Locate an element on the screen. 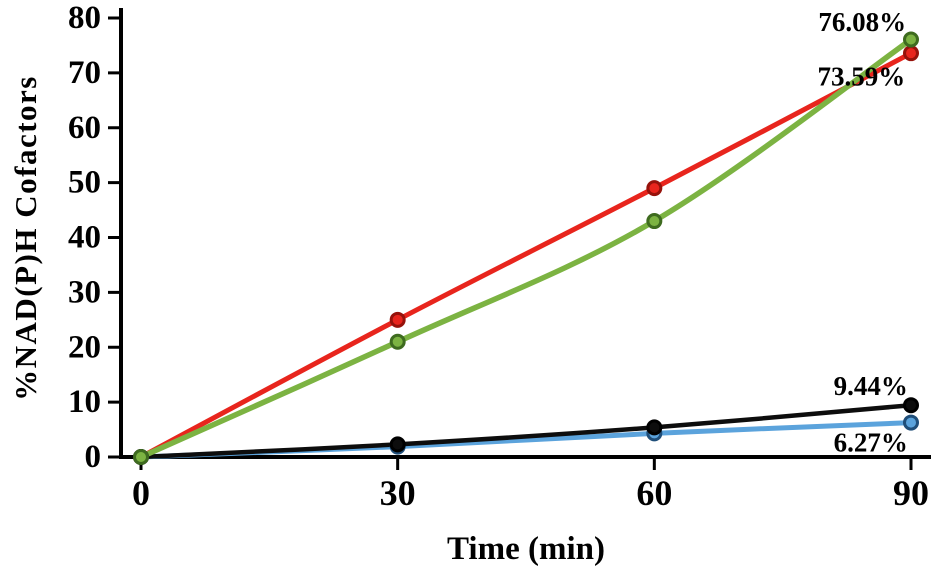 Image resolution: width=935 pixels, height=572 pixels. y-axis-tick-label: 60 is located at coordinates (84, 128).